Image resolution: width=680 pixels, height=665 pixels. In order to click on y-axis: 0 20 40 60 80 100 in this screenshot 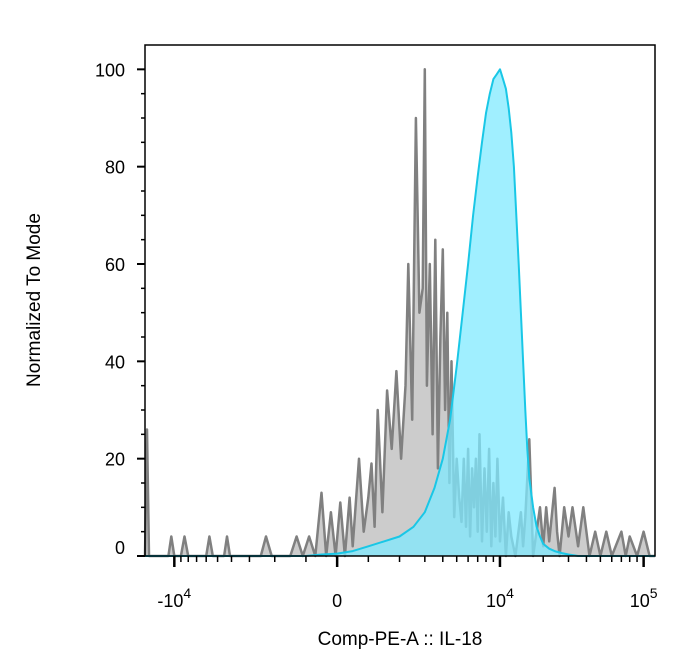, I will do `click(120, 309)`.